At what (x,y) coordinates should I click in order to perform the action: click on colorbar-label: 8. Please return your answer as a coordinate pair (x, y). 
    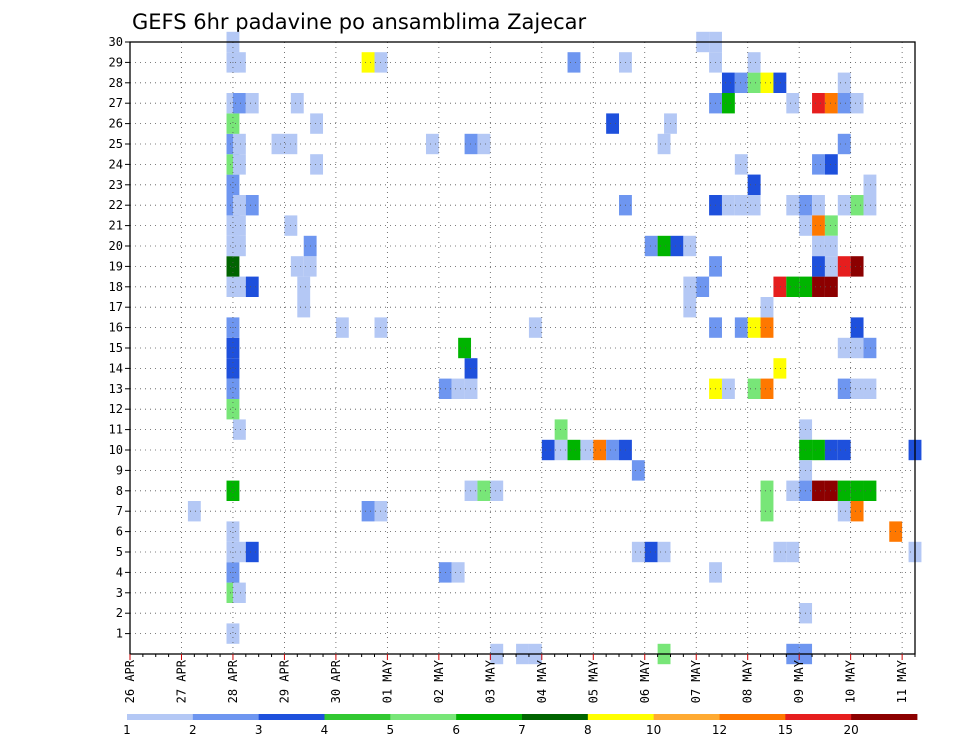
    Looking at the image, I should click on (588, 730).